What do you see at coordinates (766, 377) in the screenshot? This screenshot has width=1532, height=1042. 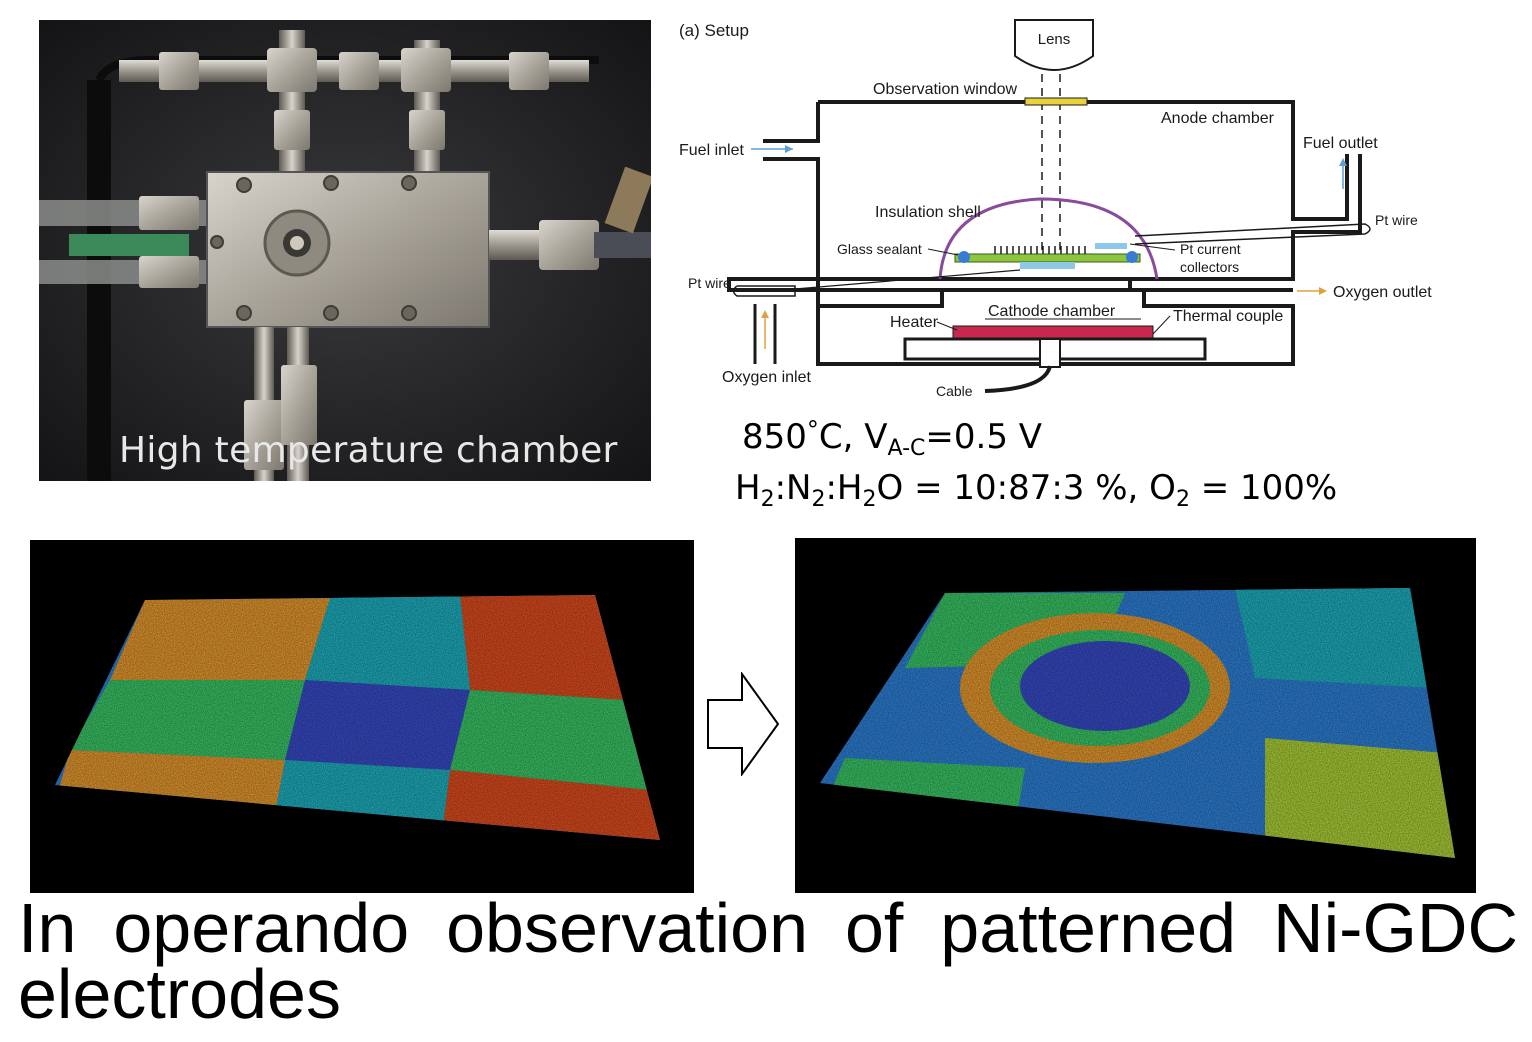 I see `oxygen-inlet-label: Oxygen inlet` at bounding box center [766, 377].